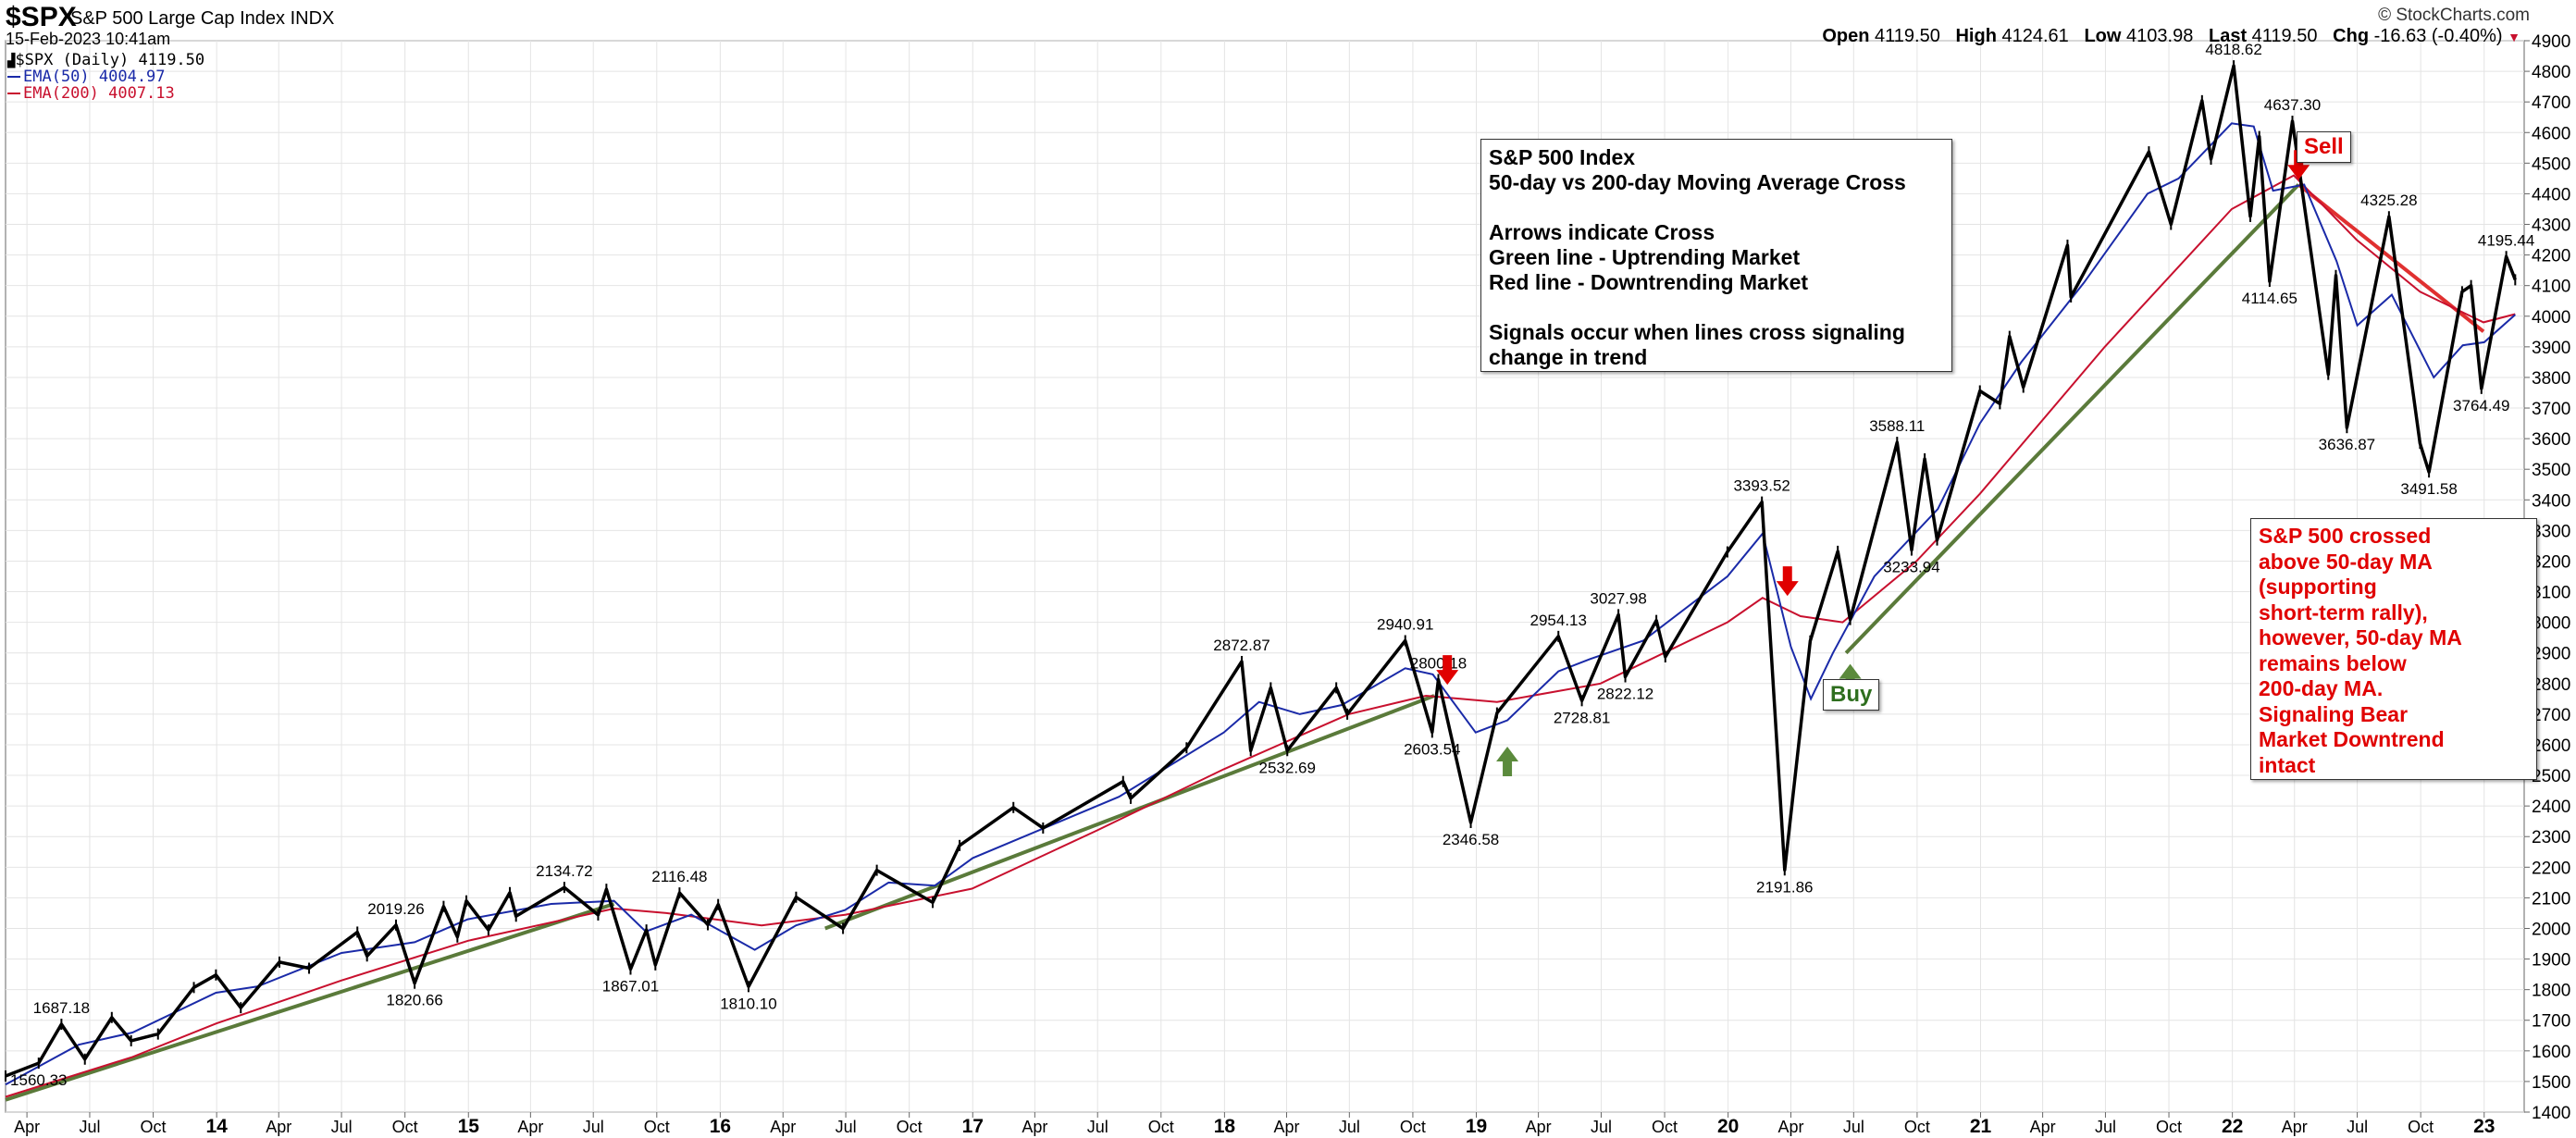  What do you see at coordinates (2551, 991) in the screenshot?
I see `y-tick-label: 1800` at bounding box center [2551, 991].